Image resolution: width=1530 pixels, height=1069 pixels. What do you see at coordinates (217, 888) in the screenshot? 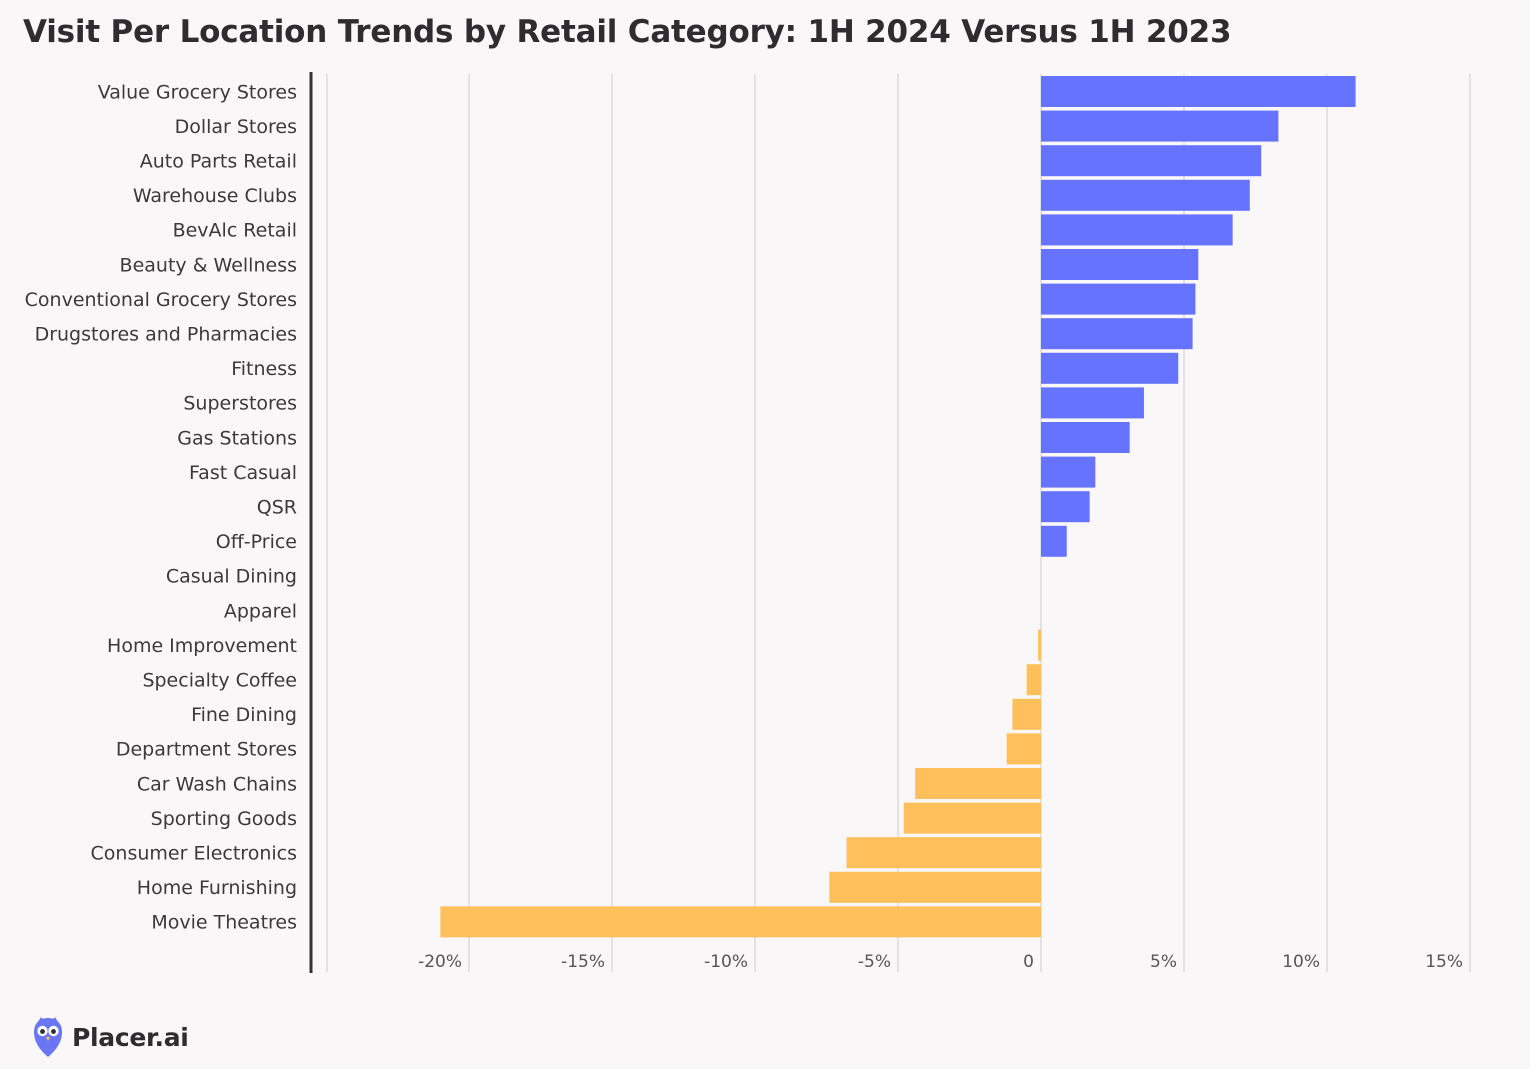
I see `category-label: Home Furnishing` at bounding box center [217, 888].